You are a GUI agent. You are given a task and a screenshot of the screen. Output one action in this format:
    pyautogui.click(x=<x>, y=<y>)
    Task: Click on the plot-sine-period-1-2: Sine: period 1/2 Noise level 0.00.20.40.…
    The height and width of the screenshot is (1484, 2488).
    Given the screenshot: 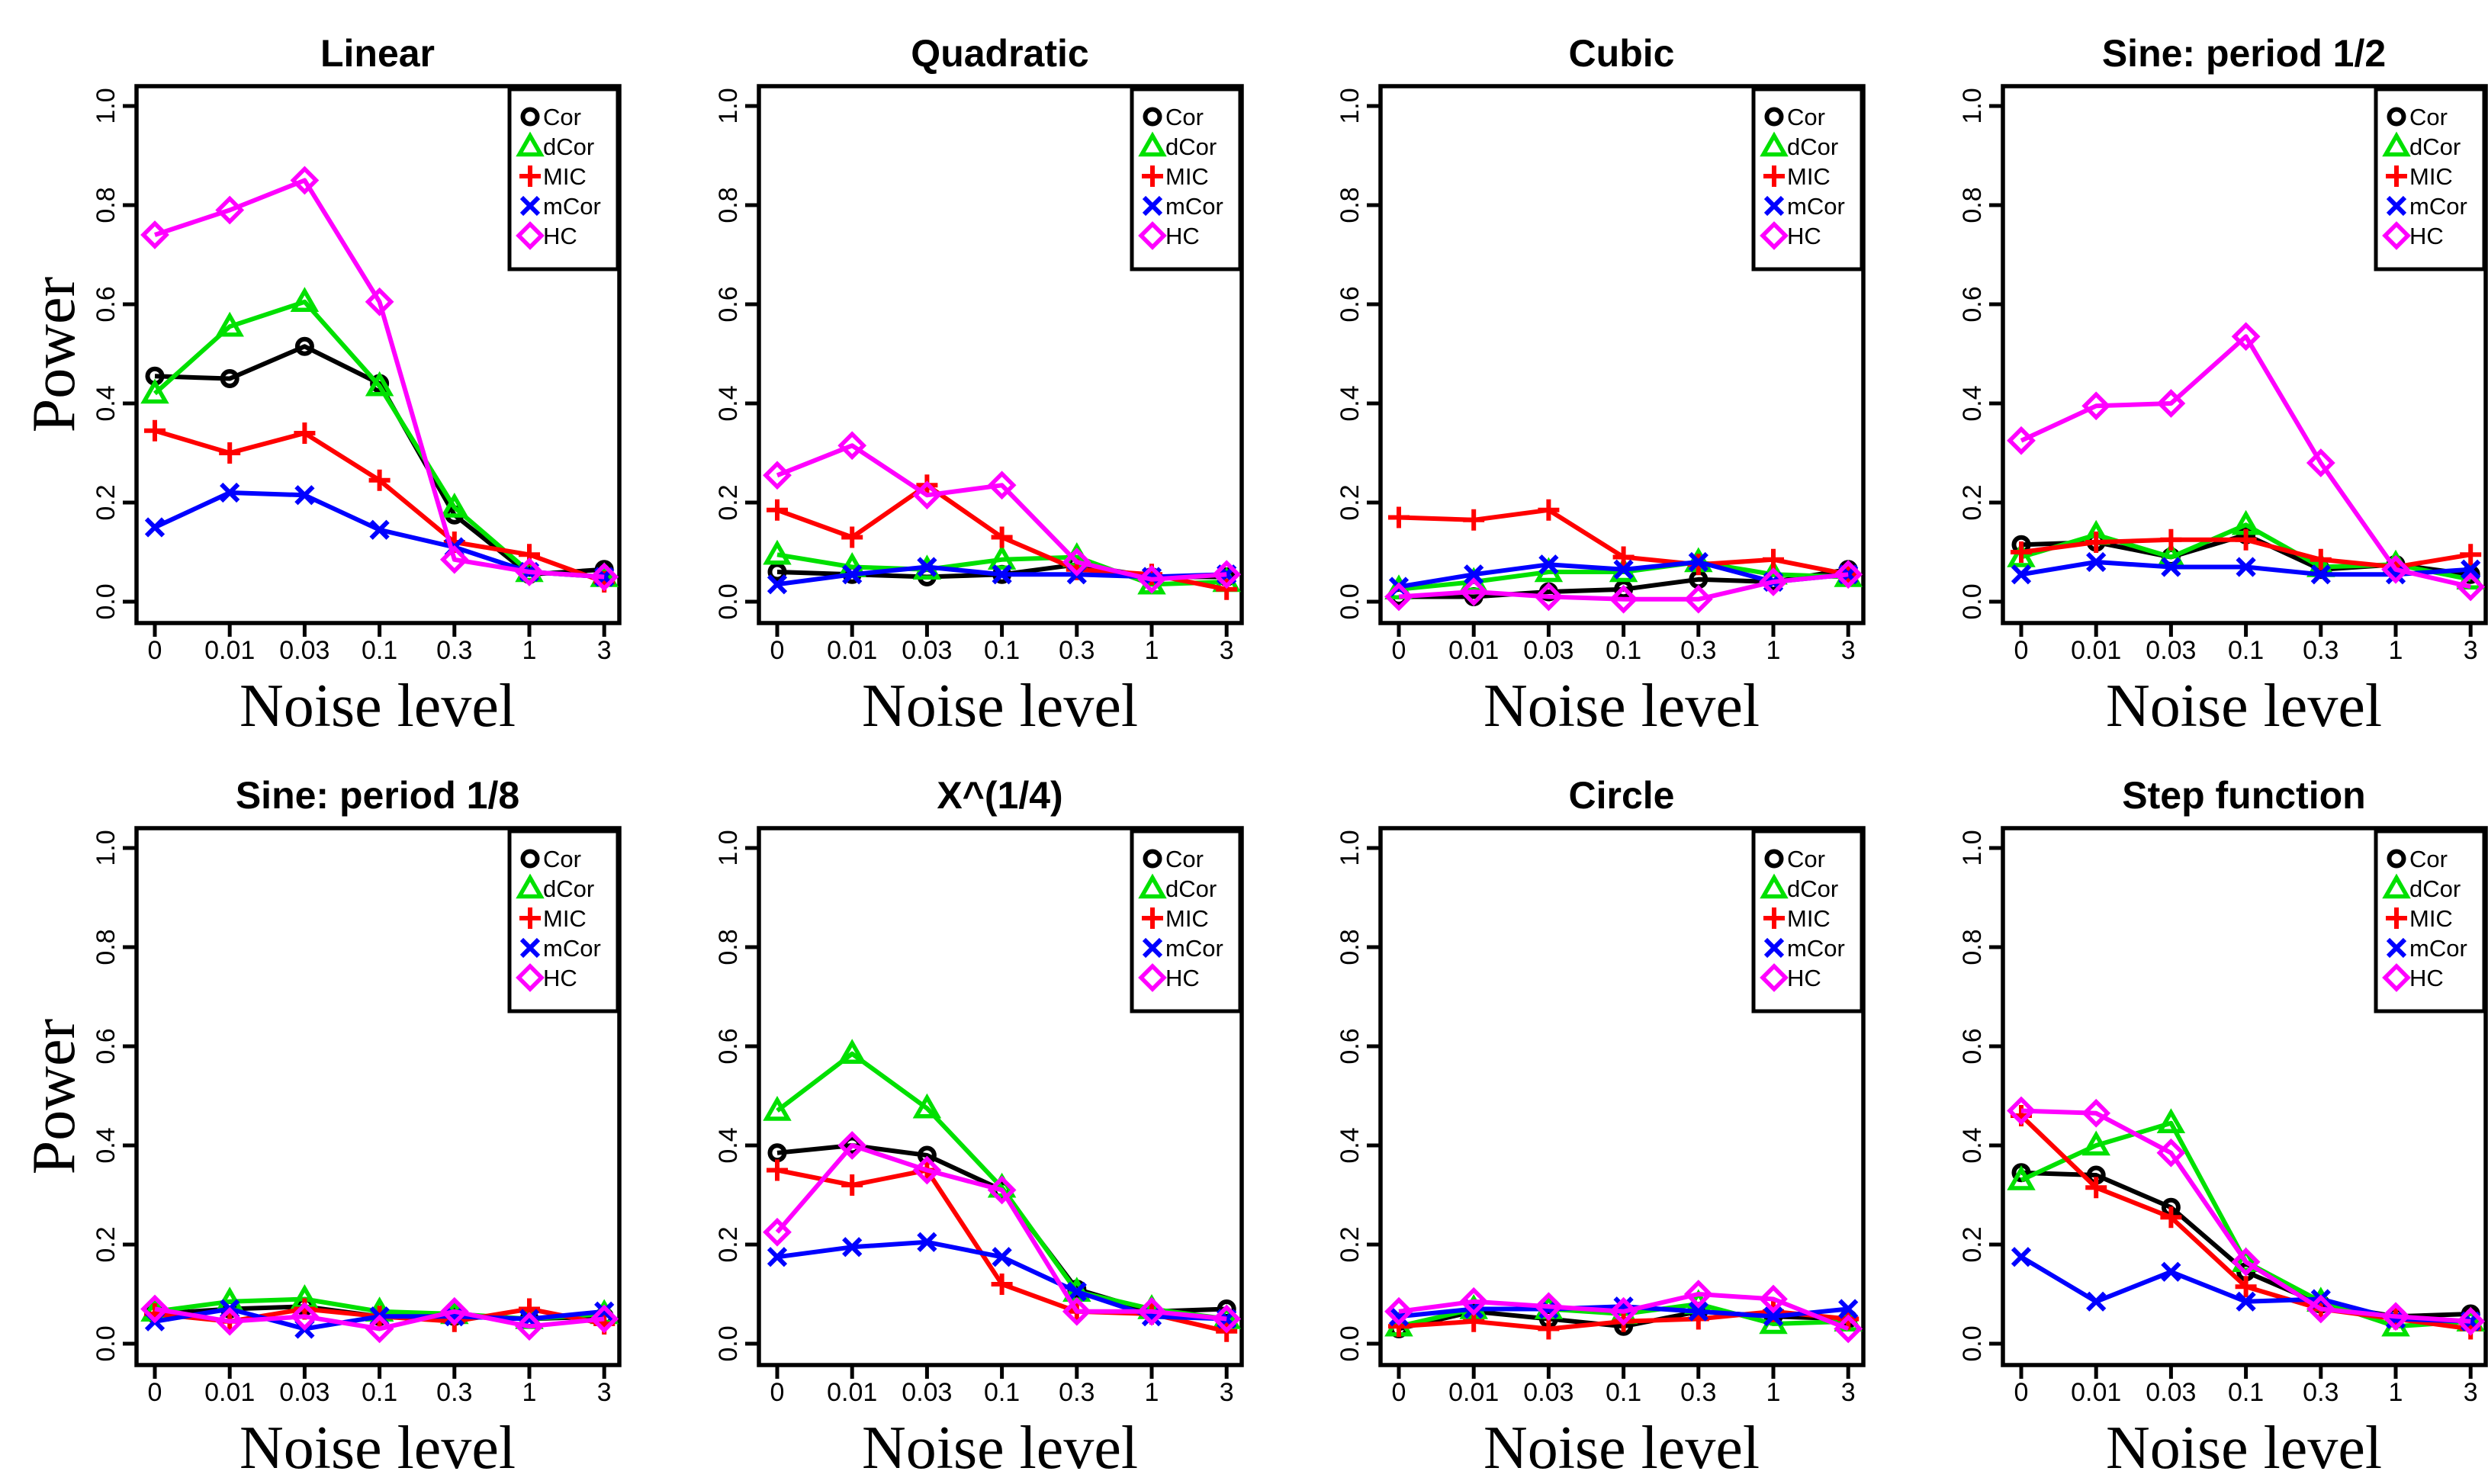 What is the action you would take?
    pyautogui.click(x=2223, y=386)
    